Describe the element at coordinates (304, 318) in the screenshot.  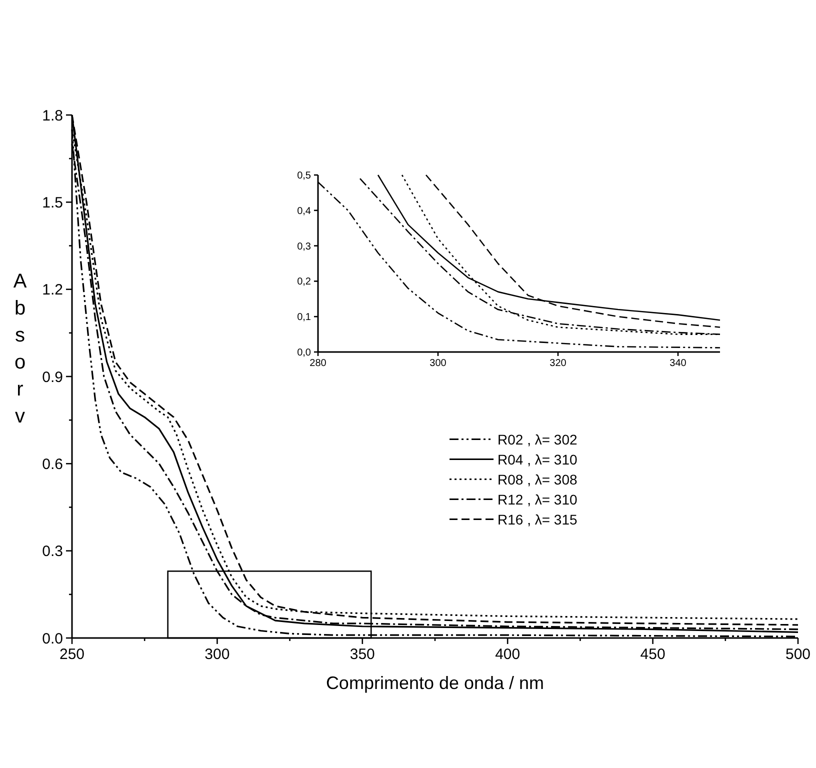
I see `y-tick-label: 0,1` at that location.